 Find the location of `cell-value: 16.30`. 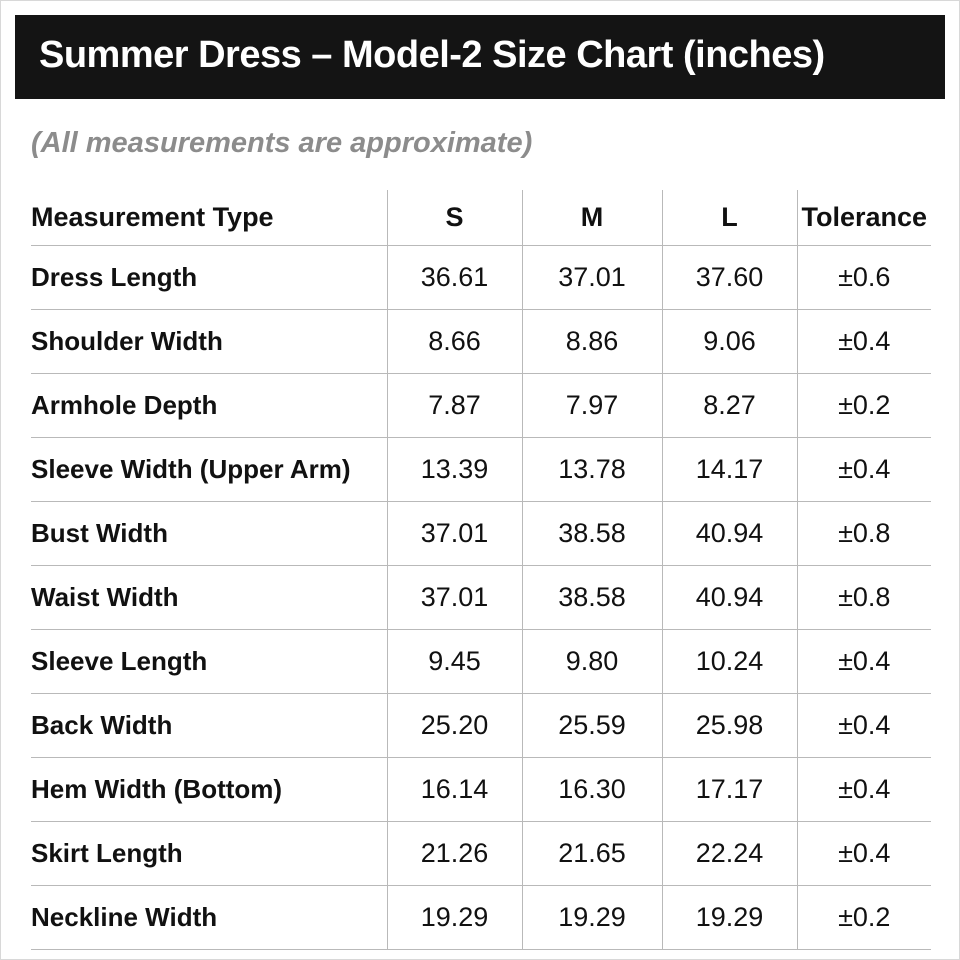

cell-value: 16.30 is located at coordinates (592, 789).